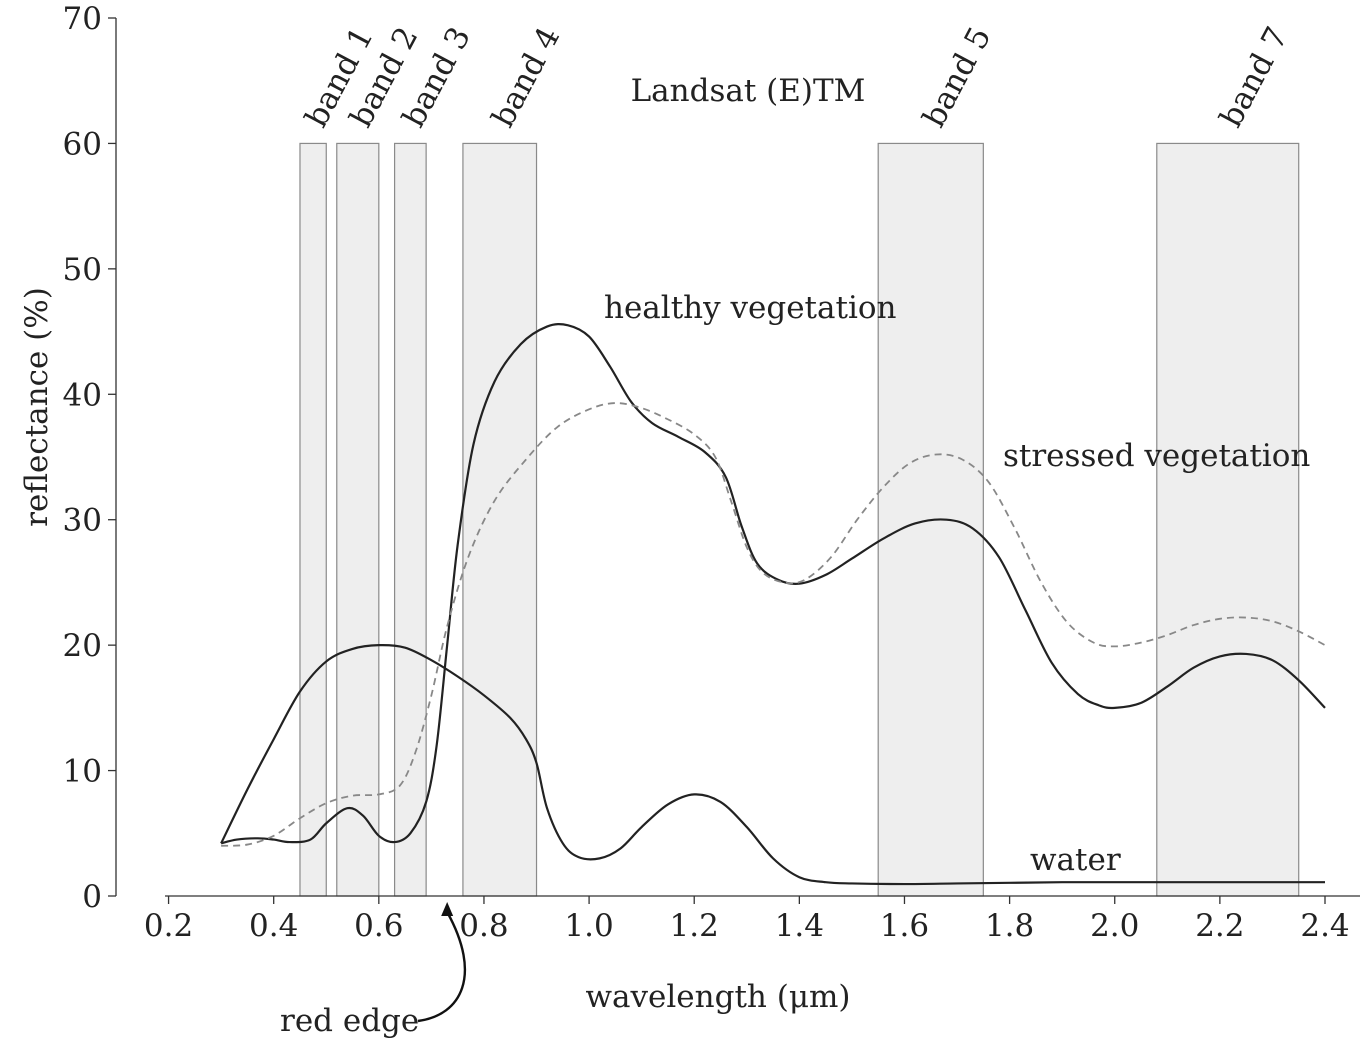 The height and width of the screenshot is (1041, 1362). What do you see at coordinates (349, 1021) in the screenshot?
I see `annotation-red-edge: red edge` at bounding box center [349, 1021].